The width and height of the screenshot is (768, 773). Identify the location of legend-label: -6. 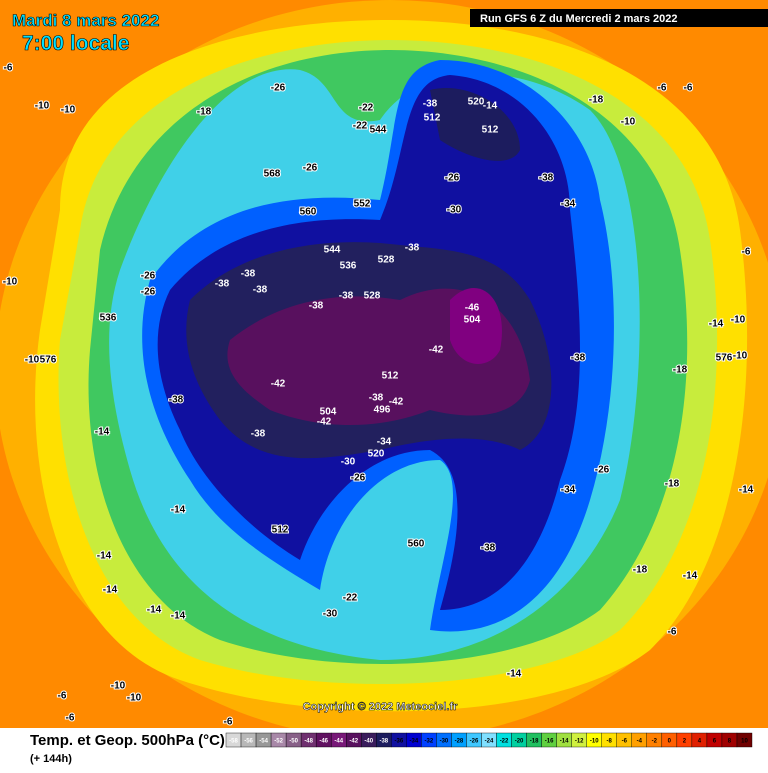
(625, 742).